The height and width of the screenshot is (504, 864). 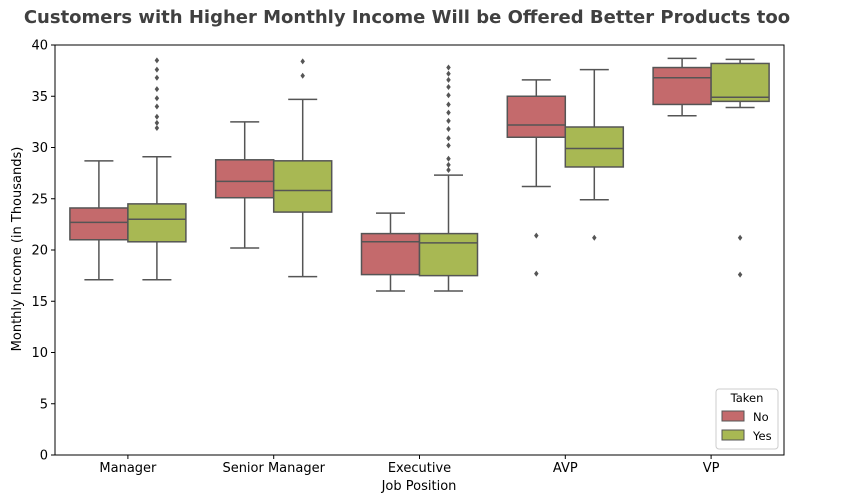 What do you see at coordinates (39, 251) in the screenshot?
I see `y-tick-label-4: 20` at bounding box center [39, 251].